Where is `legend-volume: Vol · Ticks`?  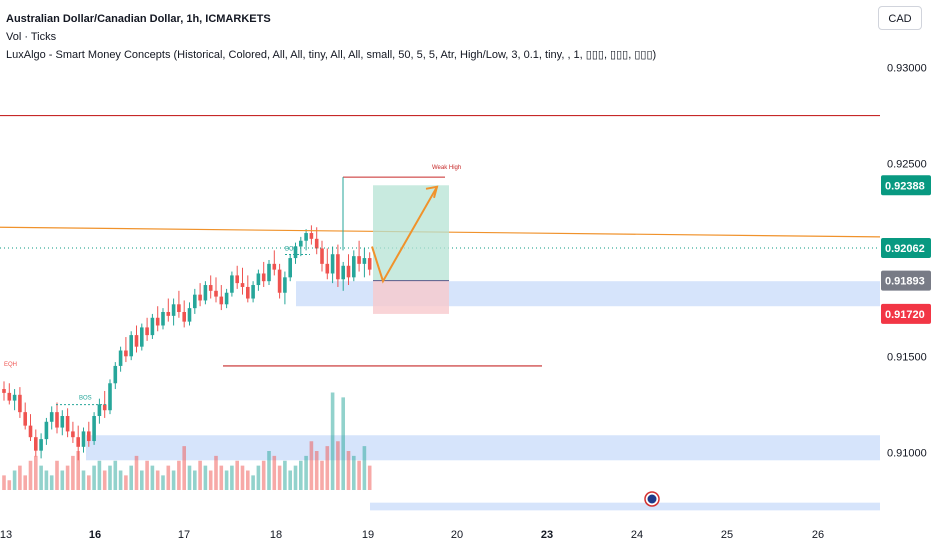 legend-volume: Vol · Ticks is located at coordinates (31, 37).